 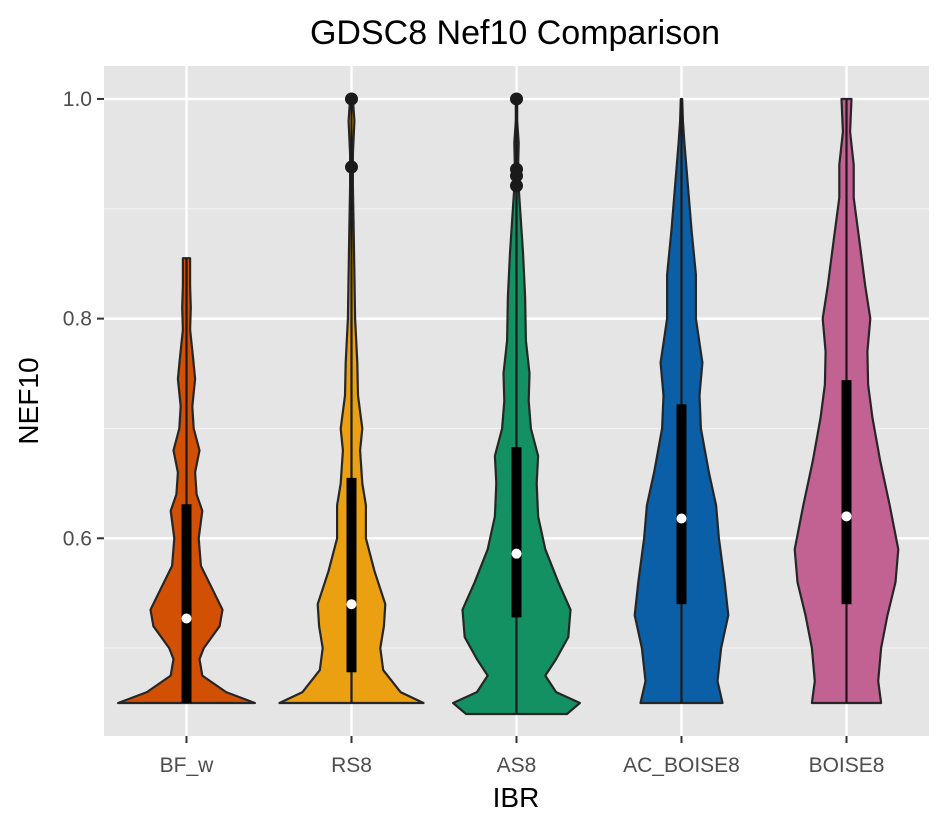 I want to click on violin-rs8, so click(x=351, y=398).